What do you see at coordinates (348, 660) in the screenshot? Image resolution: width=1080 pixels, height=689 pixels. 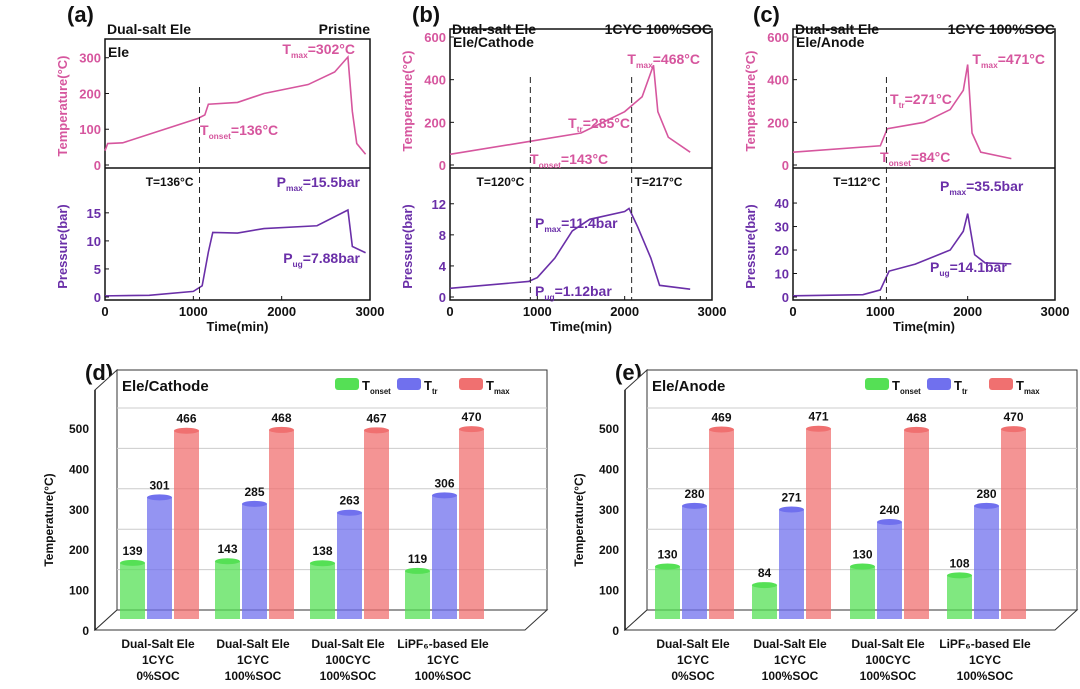 I see `category-label: 100CYC` at bounding box center [348, 660].